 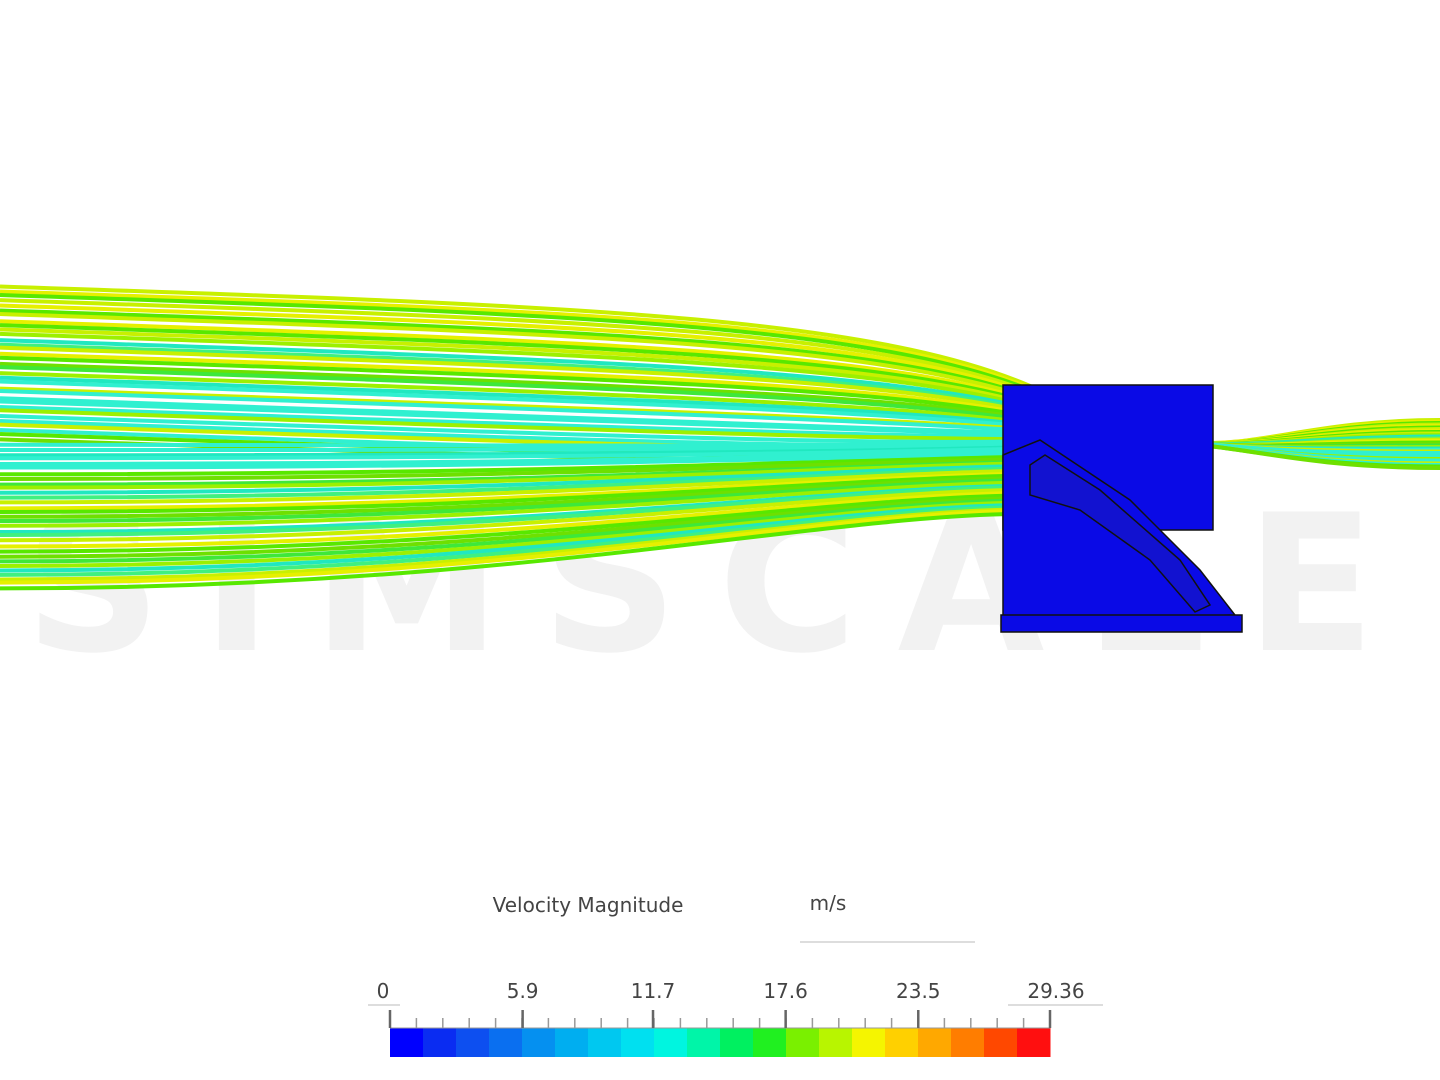 I want to click on tick-label: 29.36, so click(x=1055, y=991).